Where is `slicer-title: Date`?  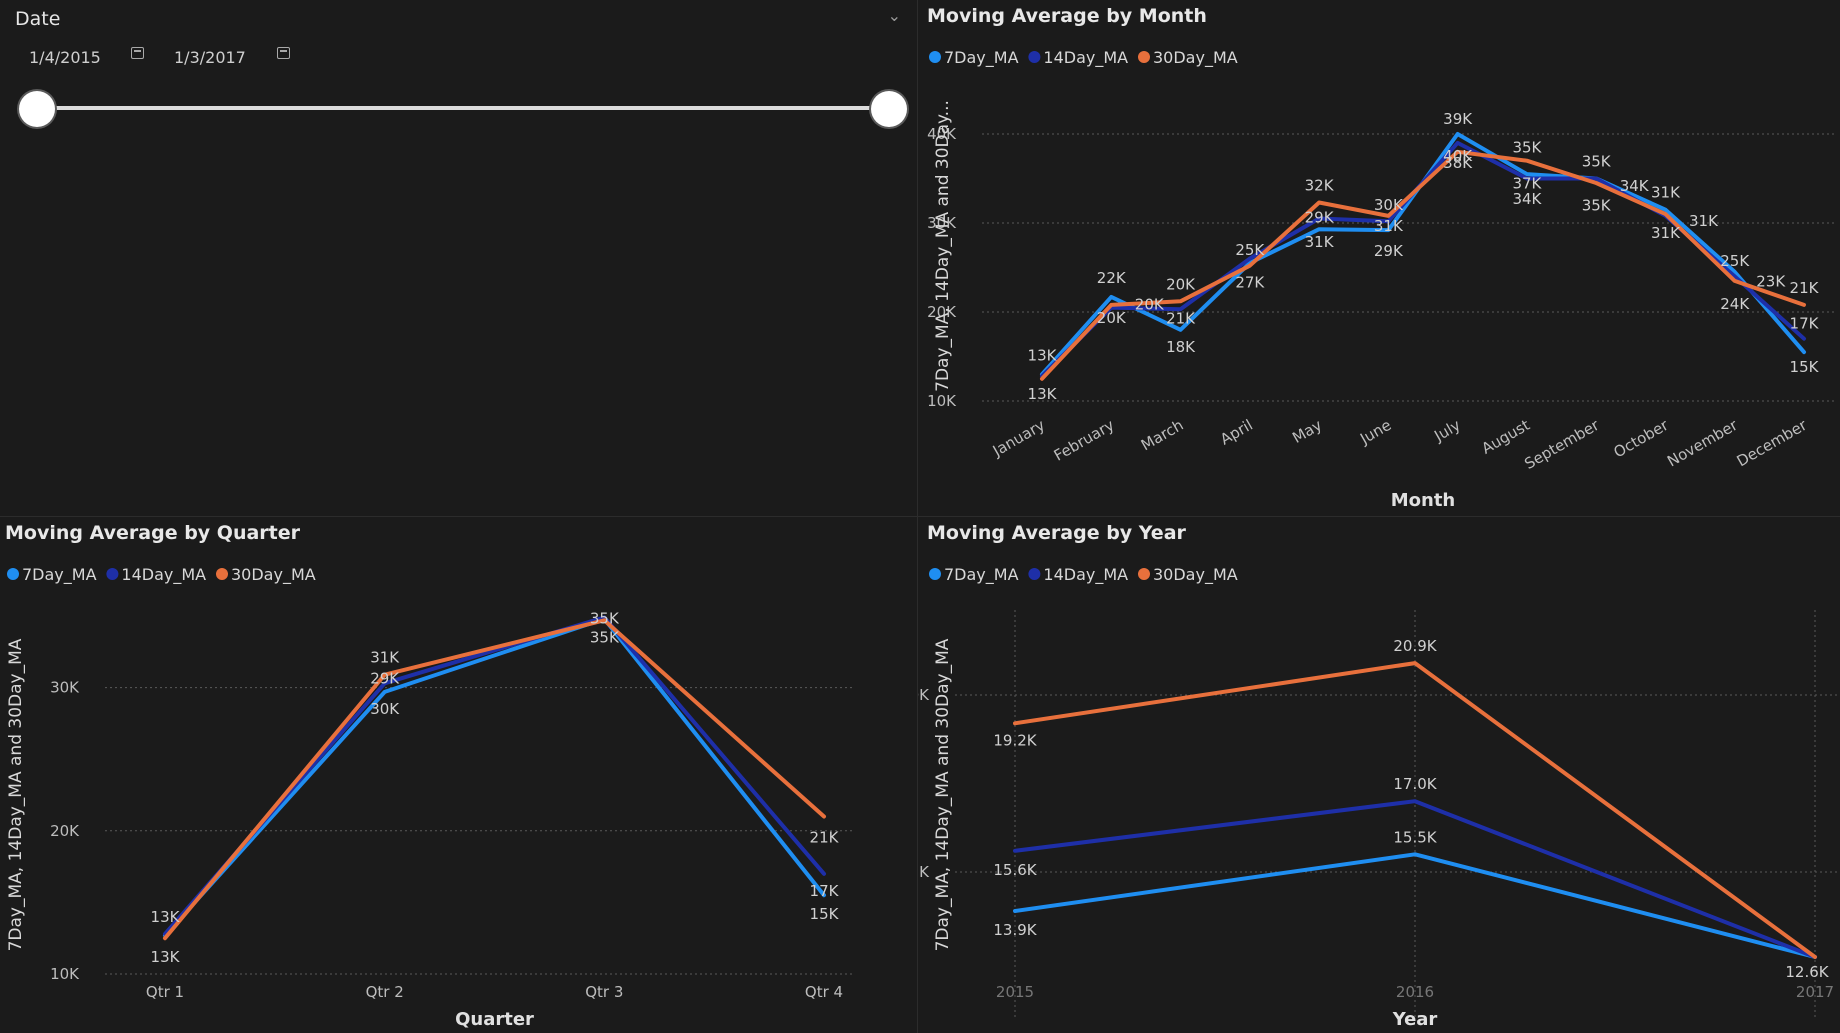
slicer-title: Date is located at coordinates (38, 19).